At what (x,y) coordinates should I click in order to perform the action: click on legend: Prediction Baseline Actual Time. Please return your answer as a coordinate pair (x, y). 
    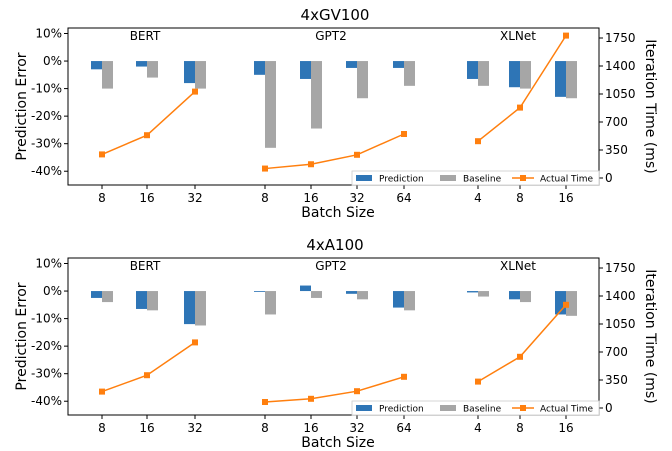
    Looking at the image, I should click on (475, 408).